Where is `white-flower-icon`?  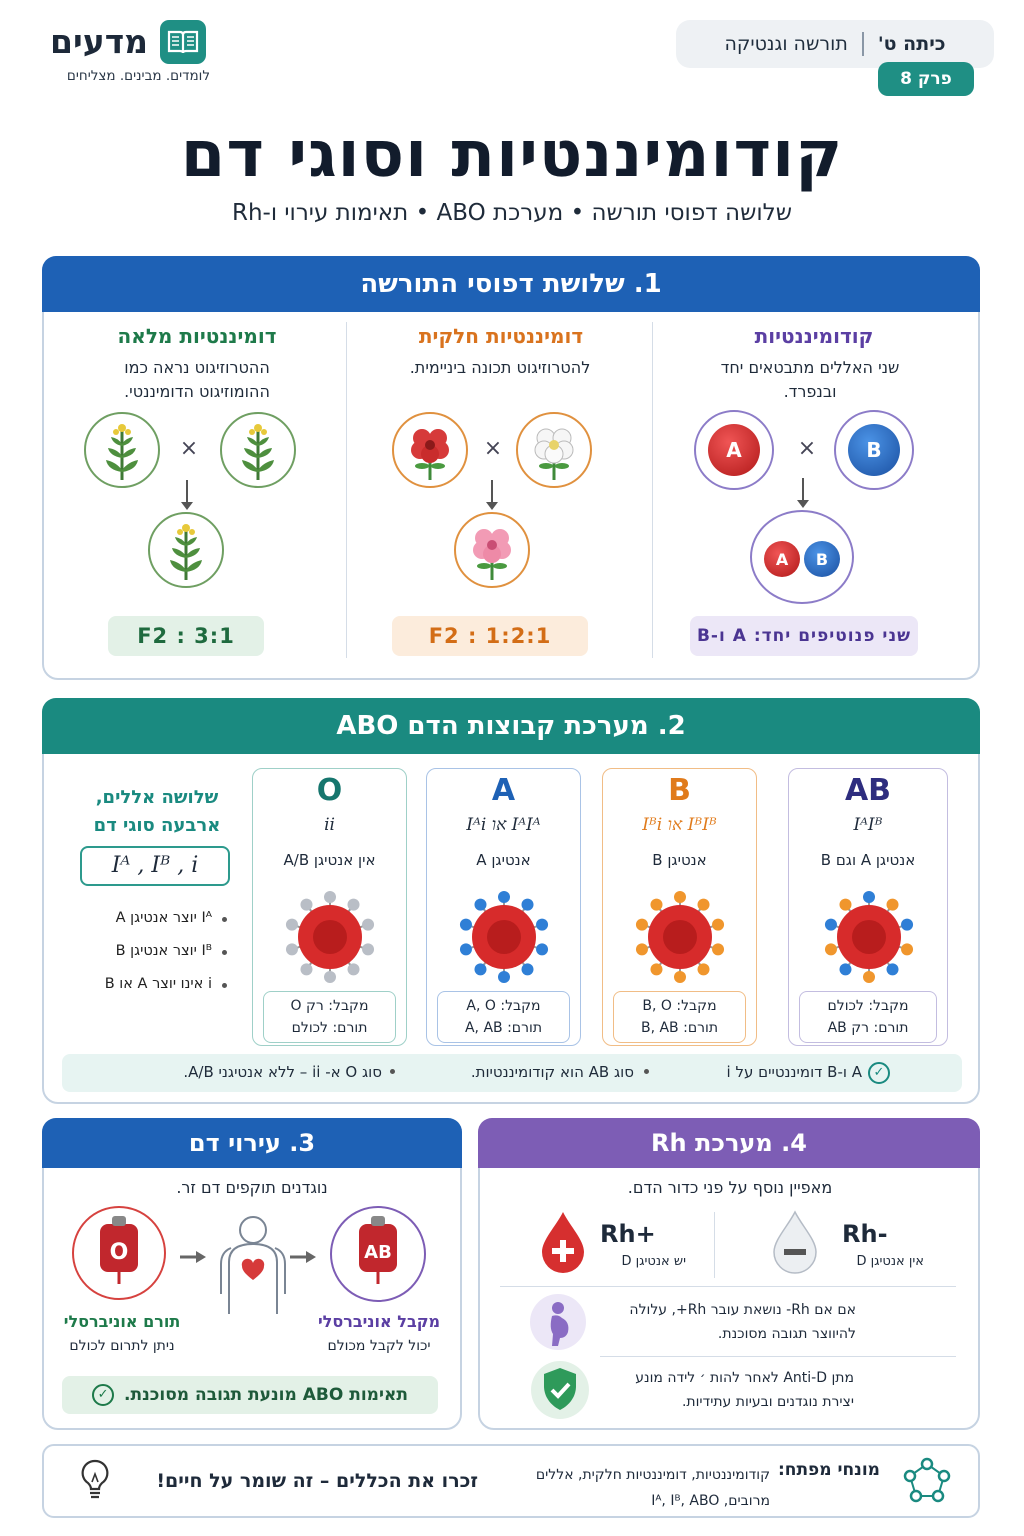 white-flower-icon is located at coordinates (554, 454).